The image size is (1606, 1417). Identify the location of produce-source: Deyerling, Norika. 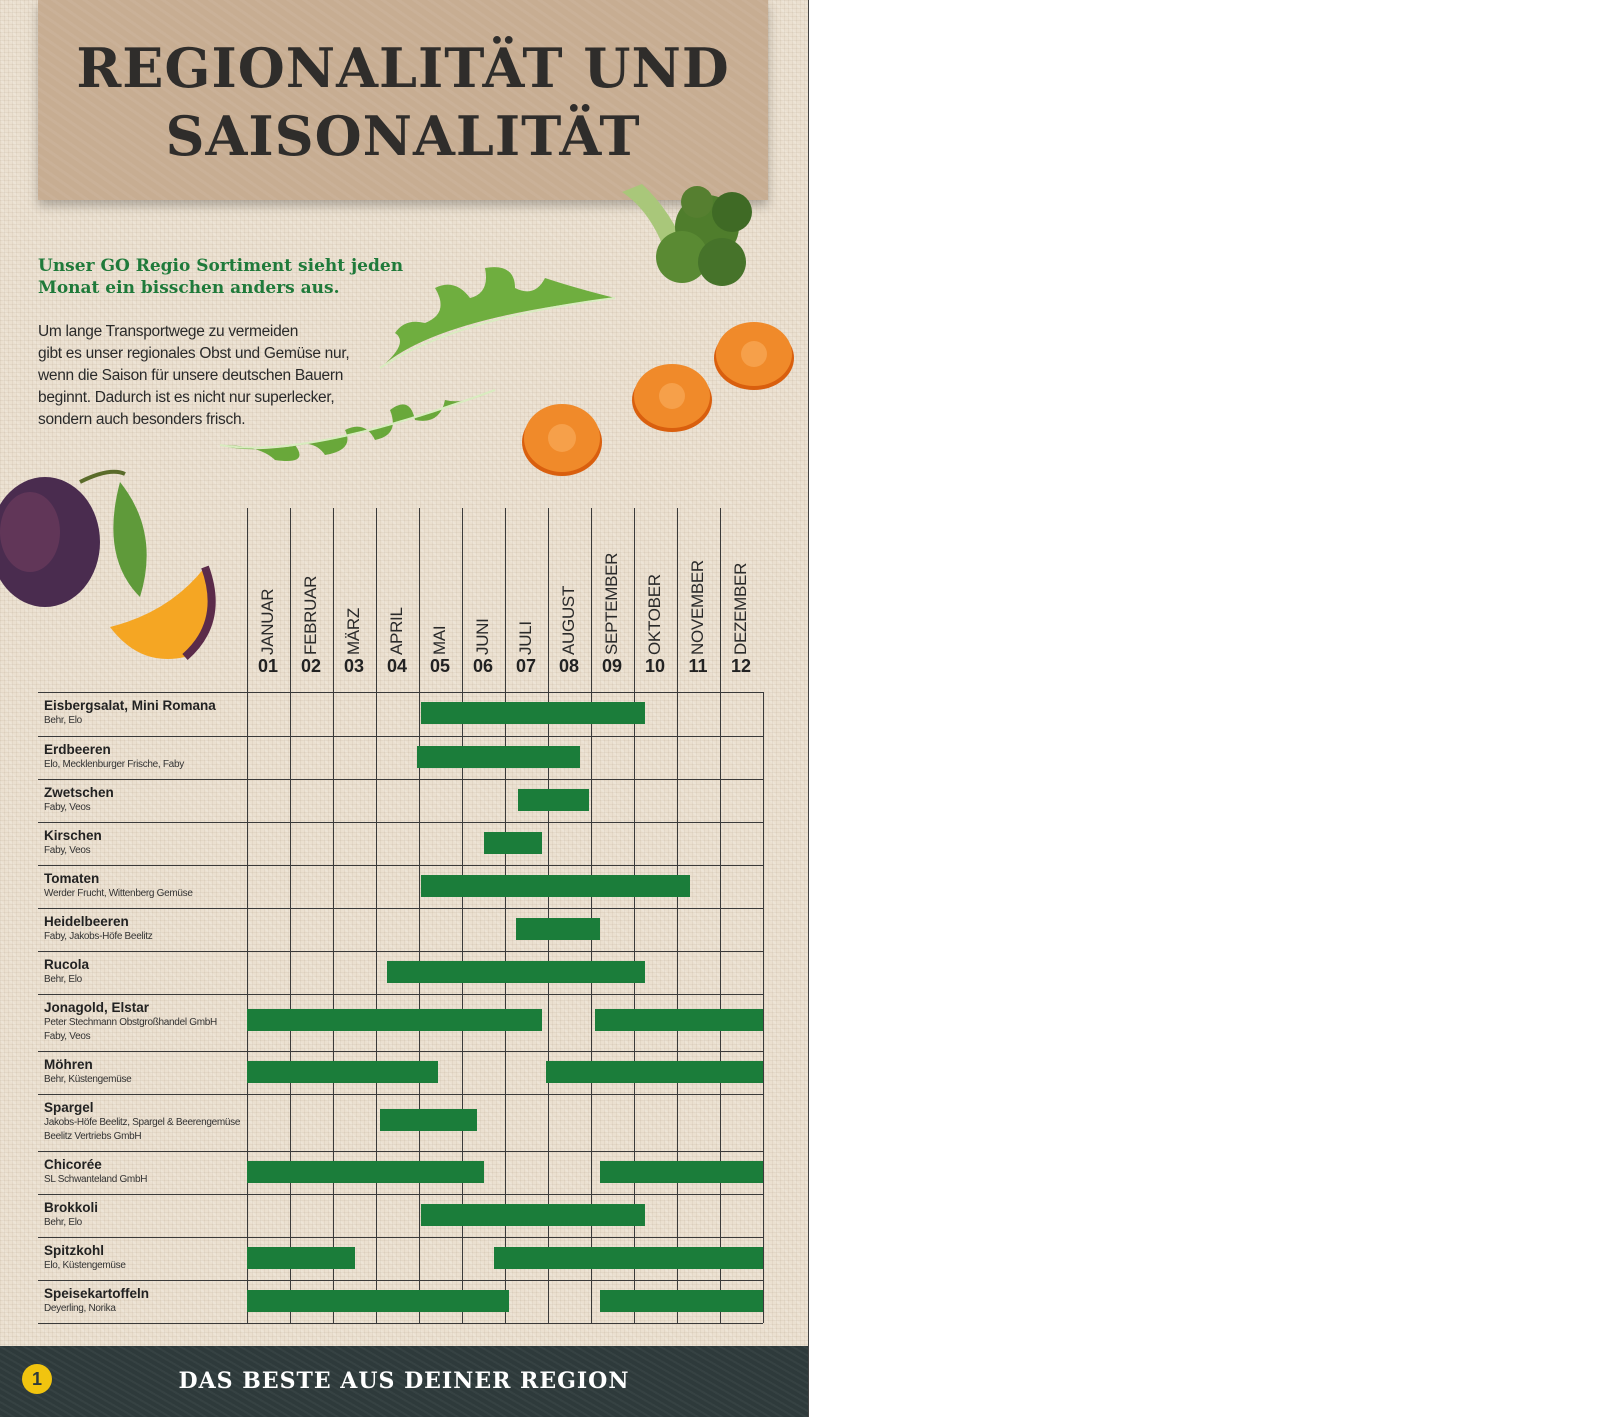
(80, 1308).